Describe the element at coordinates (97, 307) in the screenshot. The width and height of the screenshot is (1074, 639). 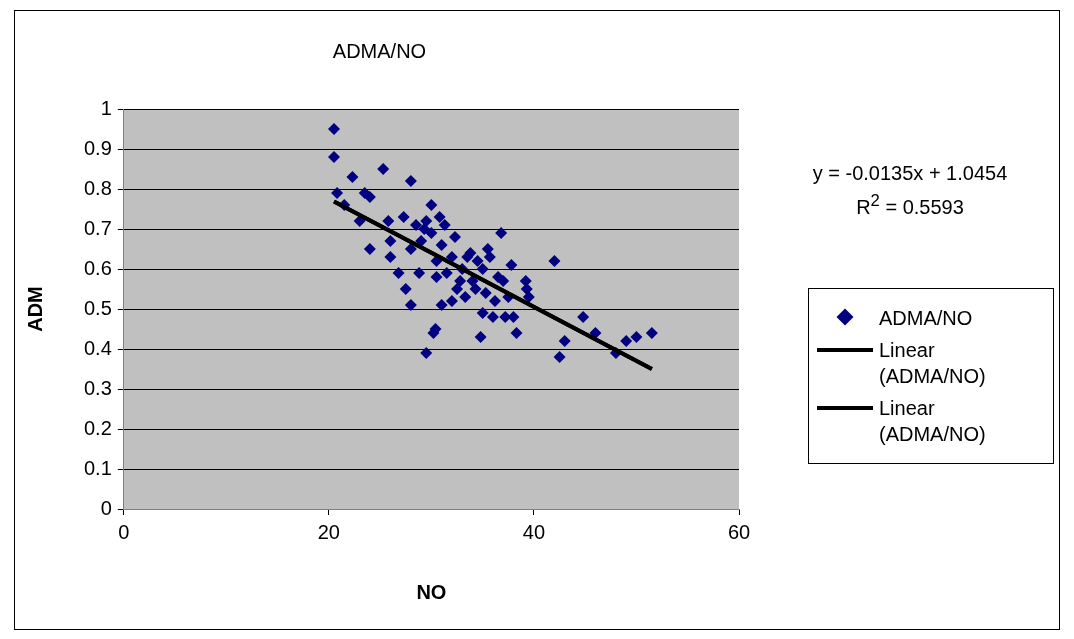
I see `y-tick-label: 0.5` at that location.